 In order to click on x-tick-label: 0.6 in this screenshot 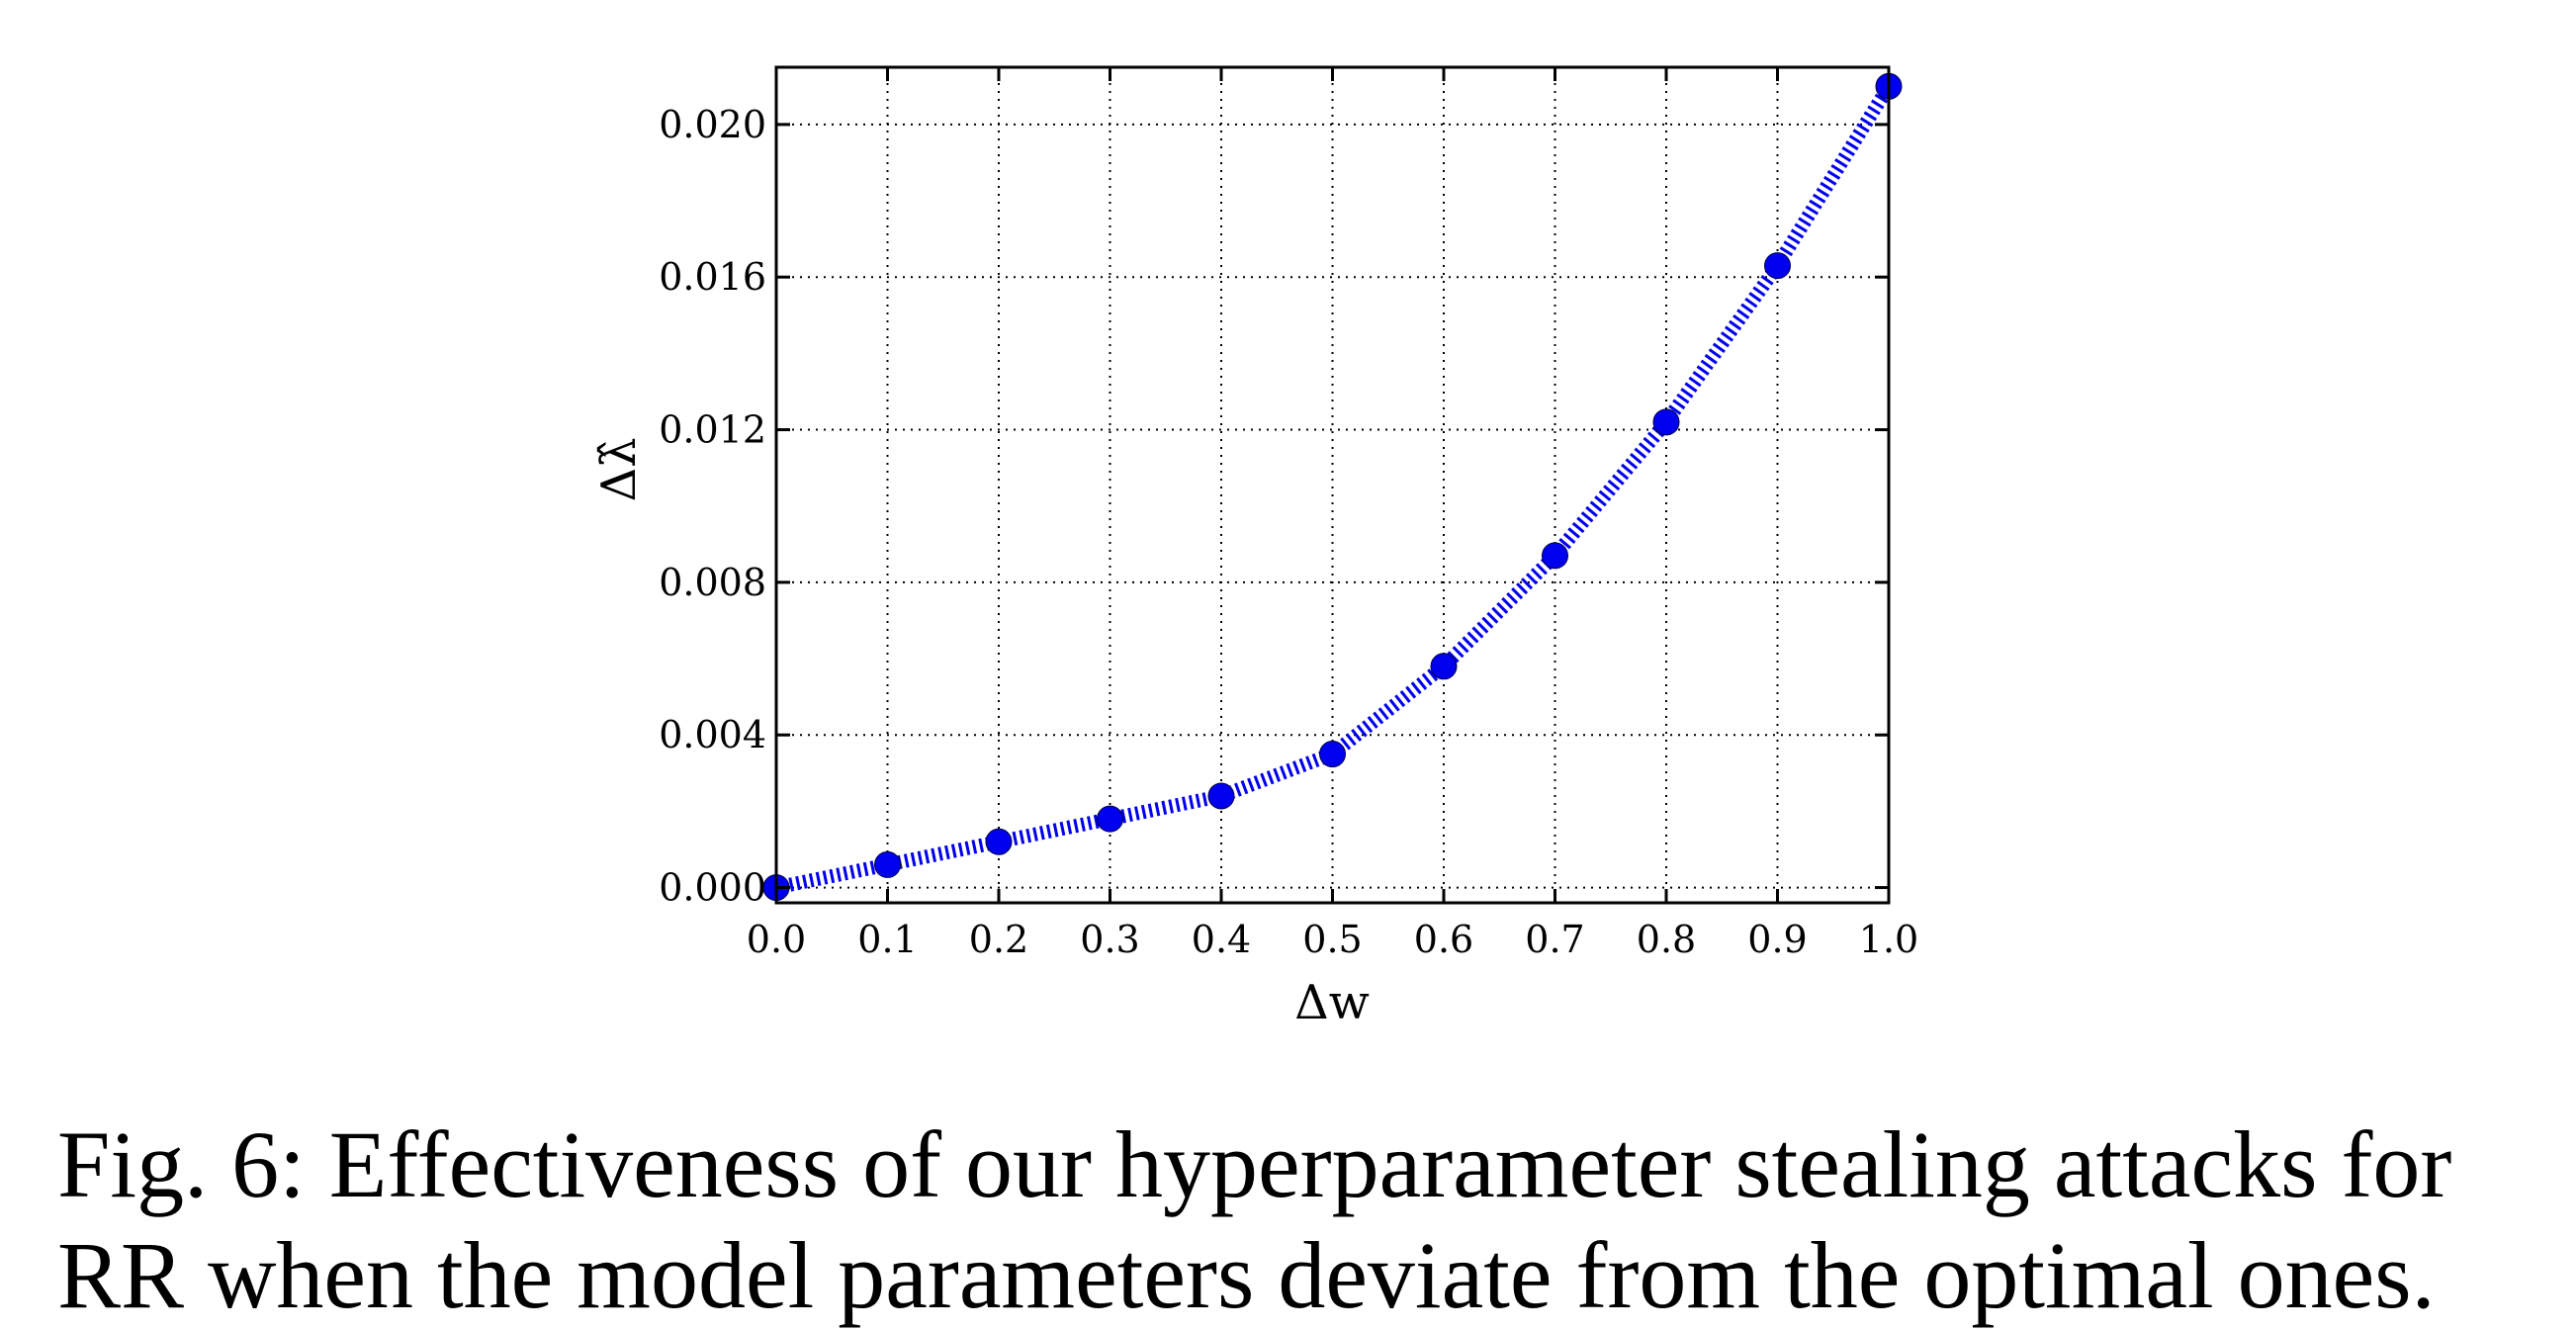, I will do `click(1443, 939)`.